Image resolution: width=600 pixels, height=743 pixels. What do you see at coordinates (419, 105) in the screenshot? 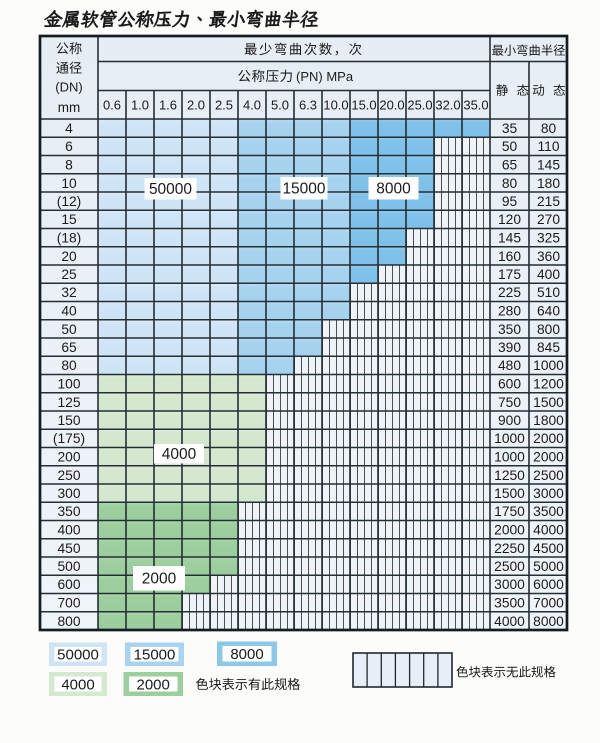
I see `svg-text: 25.0` at bounding box center [419, 105].